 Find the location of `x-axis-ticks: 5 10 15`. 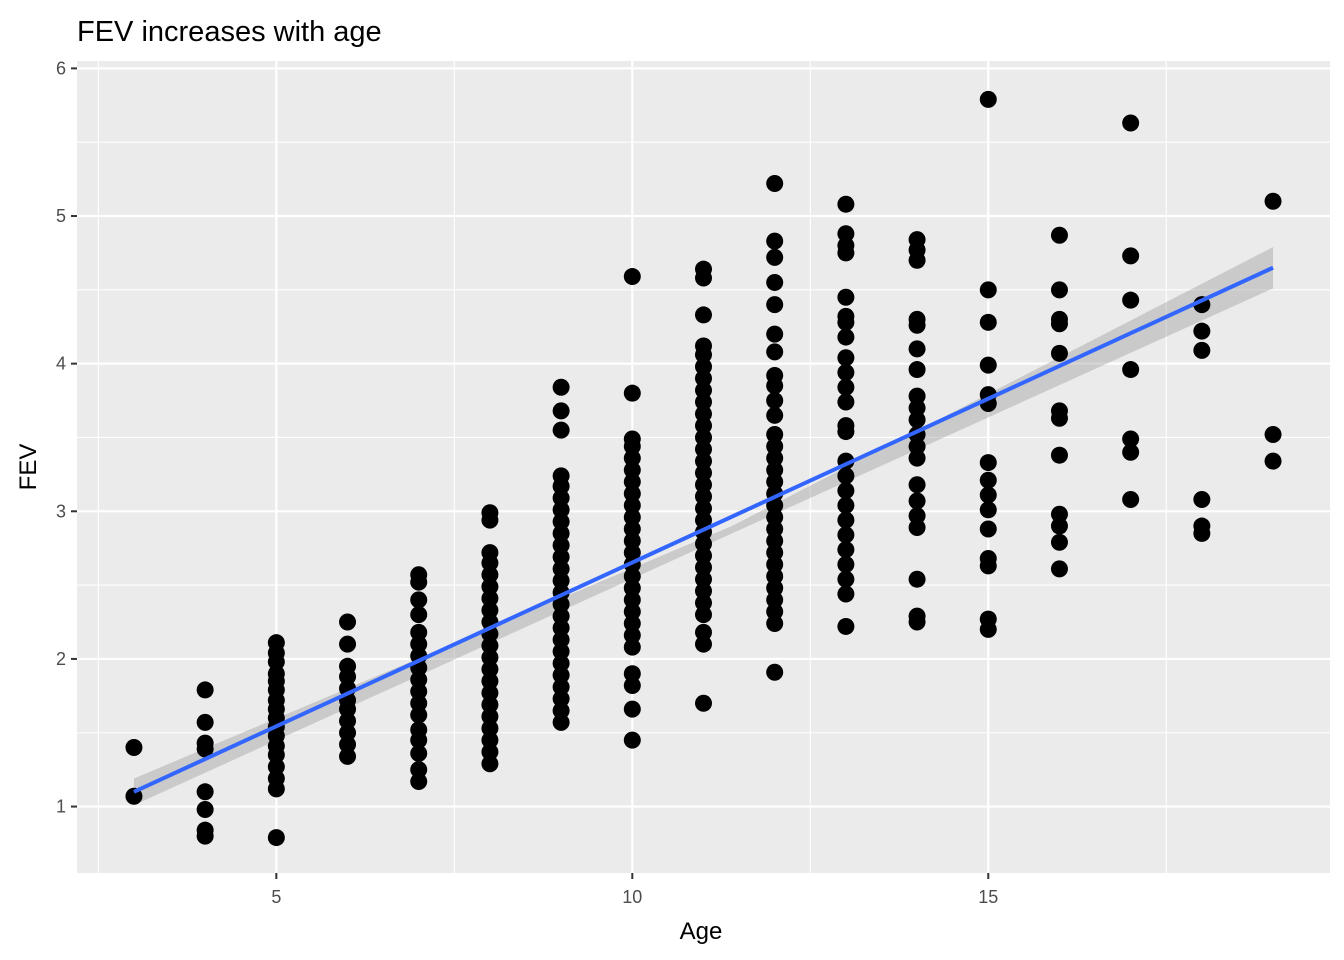

x-axis-ticks: 5 10 15 is located at coordinates (634, 890).